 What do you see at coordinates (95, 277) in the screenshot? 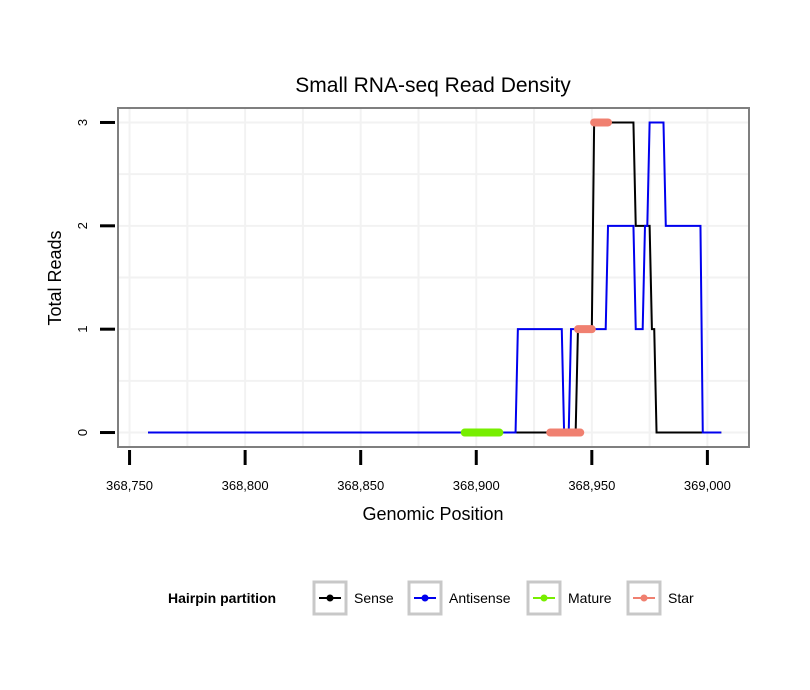
I see `y-axis: 0 1 2 3` at bounding box center [95, 277].